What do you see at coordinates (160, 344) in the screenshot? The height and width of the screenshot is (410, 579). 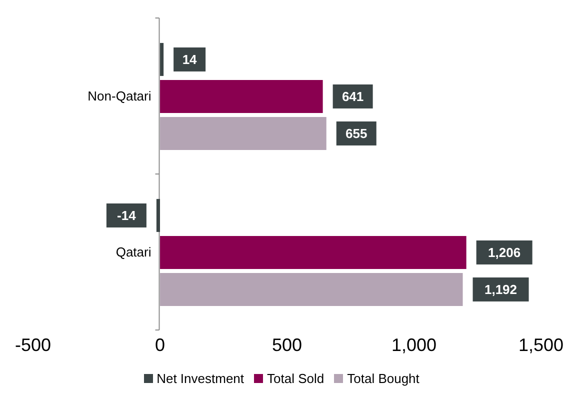 I see `x-tick-label: 0` at bounding box center [160, 344].